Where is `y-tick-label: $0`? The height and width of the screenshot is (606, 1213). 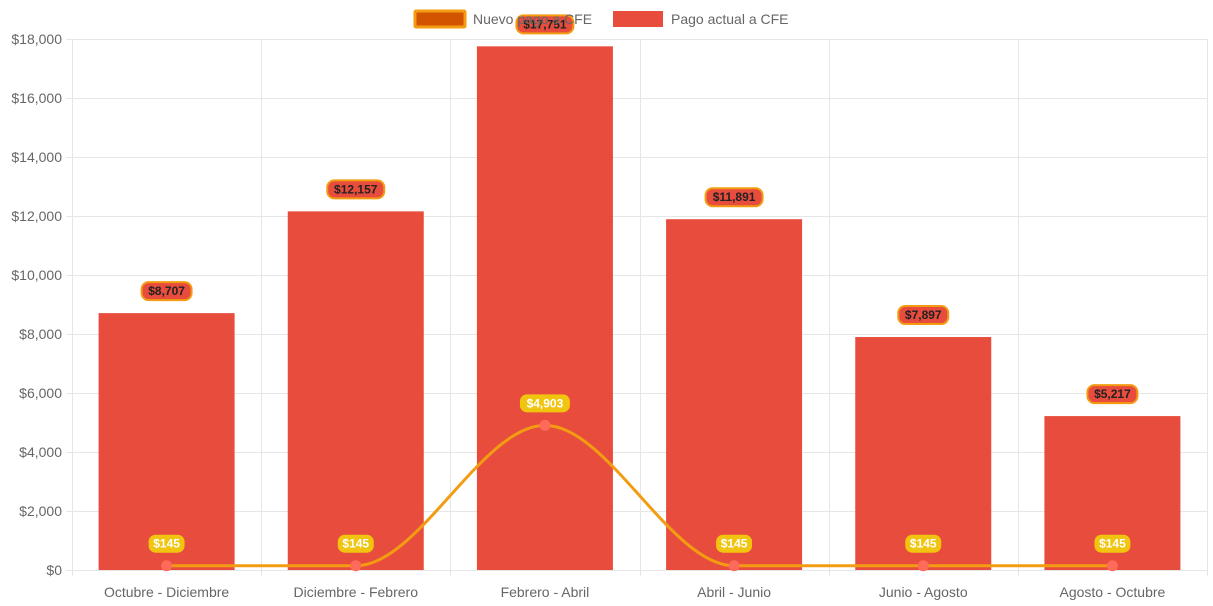
y-tick-label: $0 is located at coordinates (54, 570).